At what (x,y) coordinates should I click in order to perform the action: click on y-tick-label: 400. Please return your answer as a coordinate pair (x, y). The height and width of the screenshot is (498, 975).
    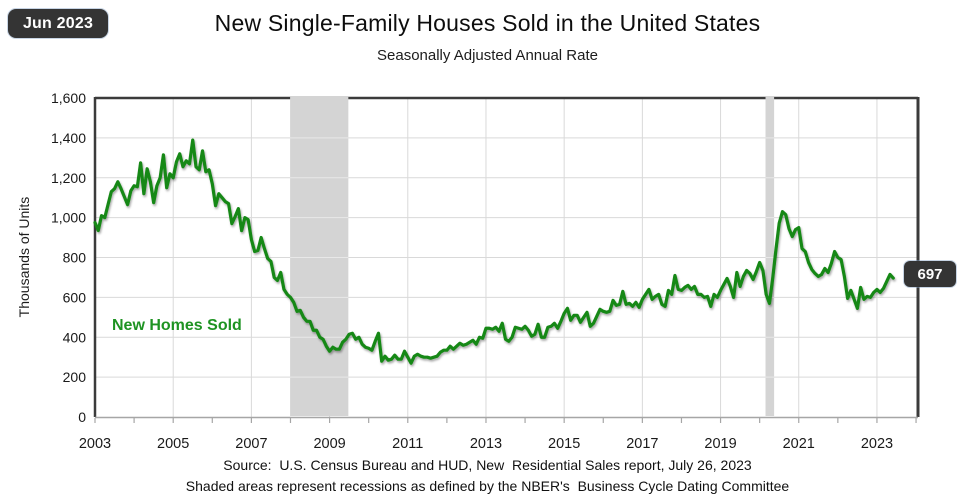
    Looking at the image, I should click on (75, 337).